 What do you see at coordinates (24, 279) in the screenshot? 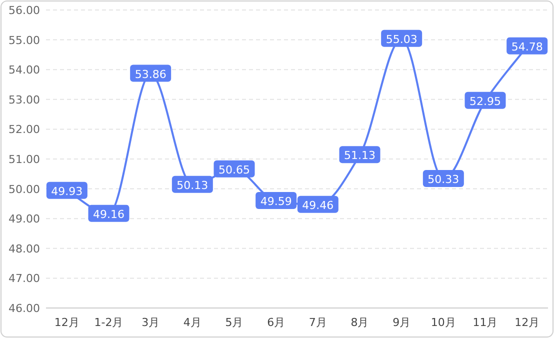
I see `y-tick-label: 47.00` at bounding box center [24, 279].